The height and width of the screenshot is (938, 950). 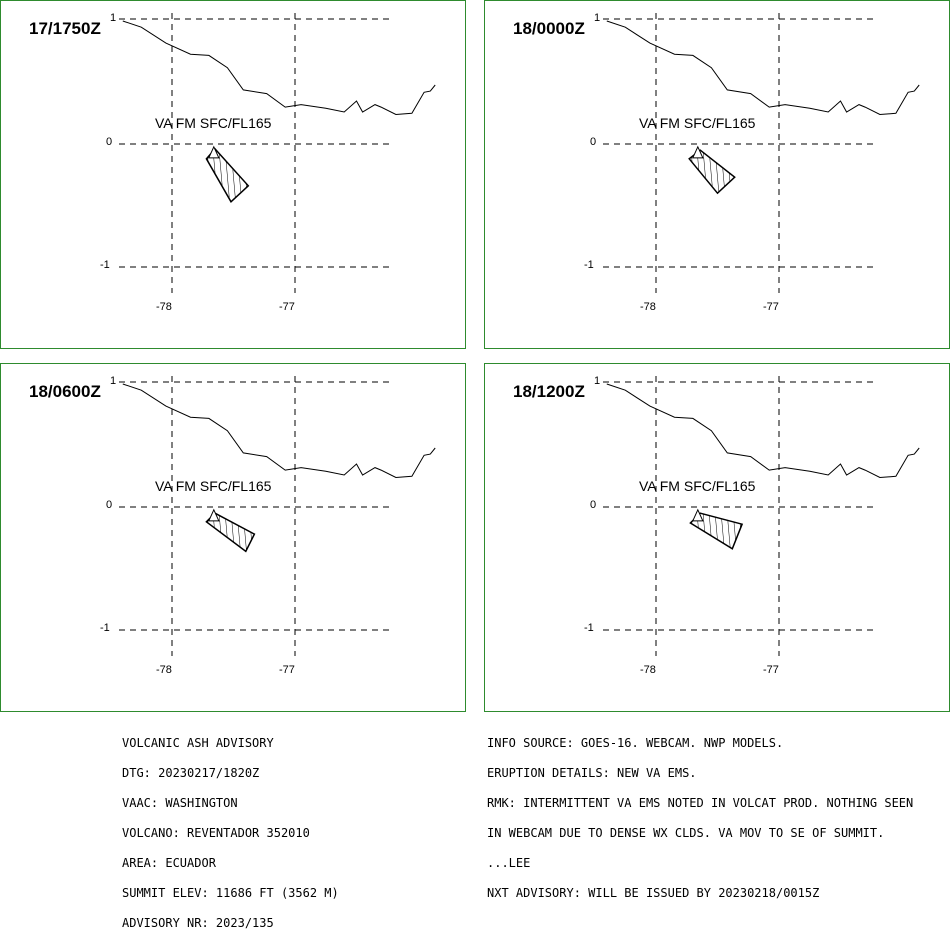 I want to click on panel-valid-time: 17/1750Z, so click(x=65, y=28).